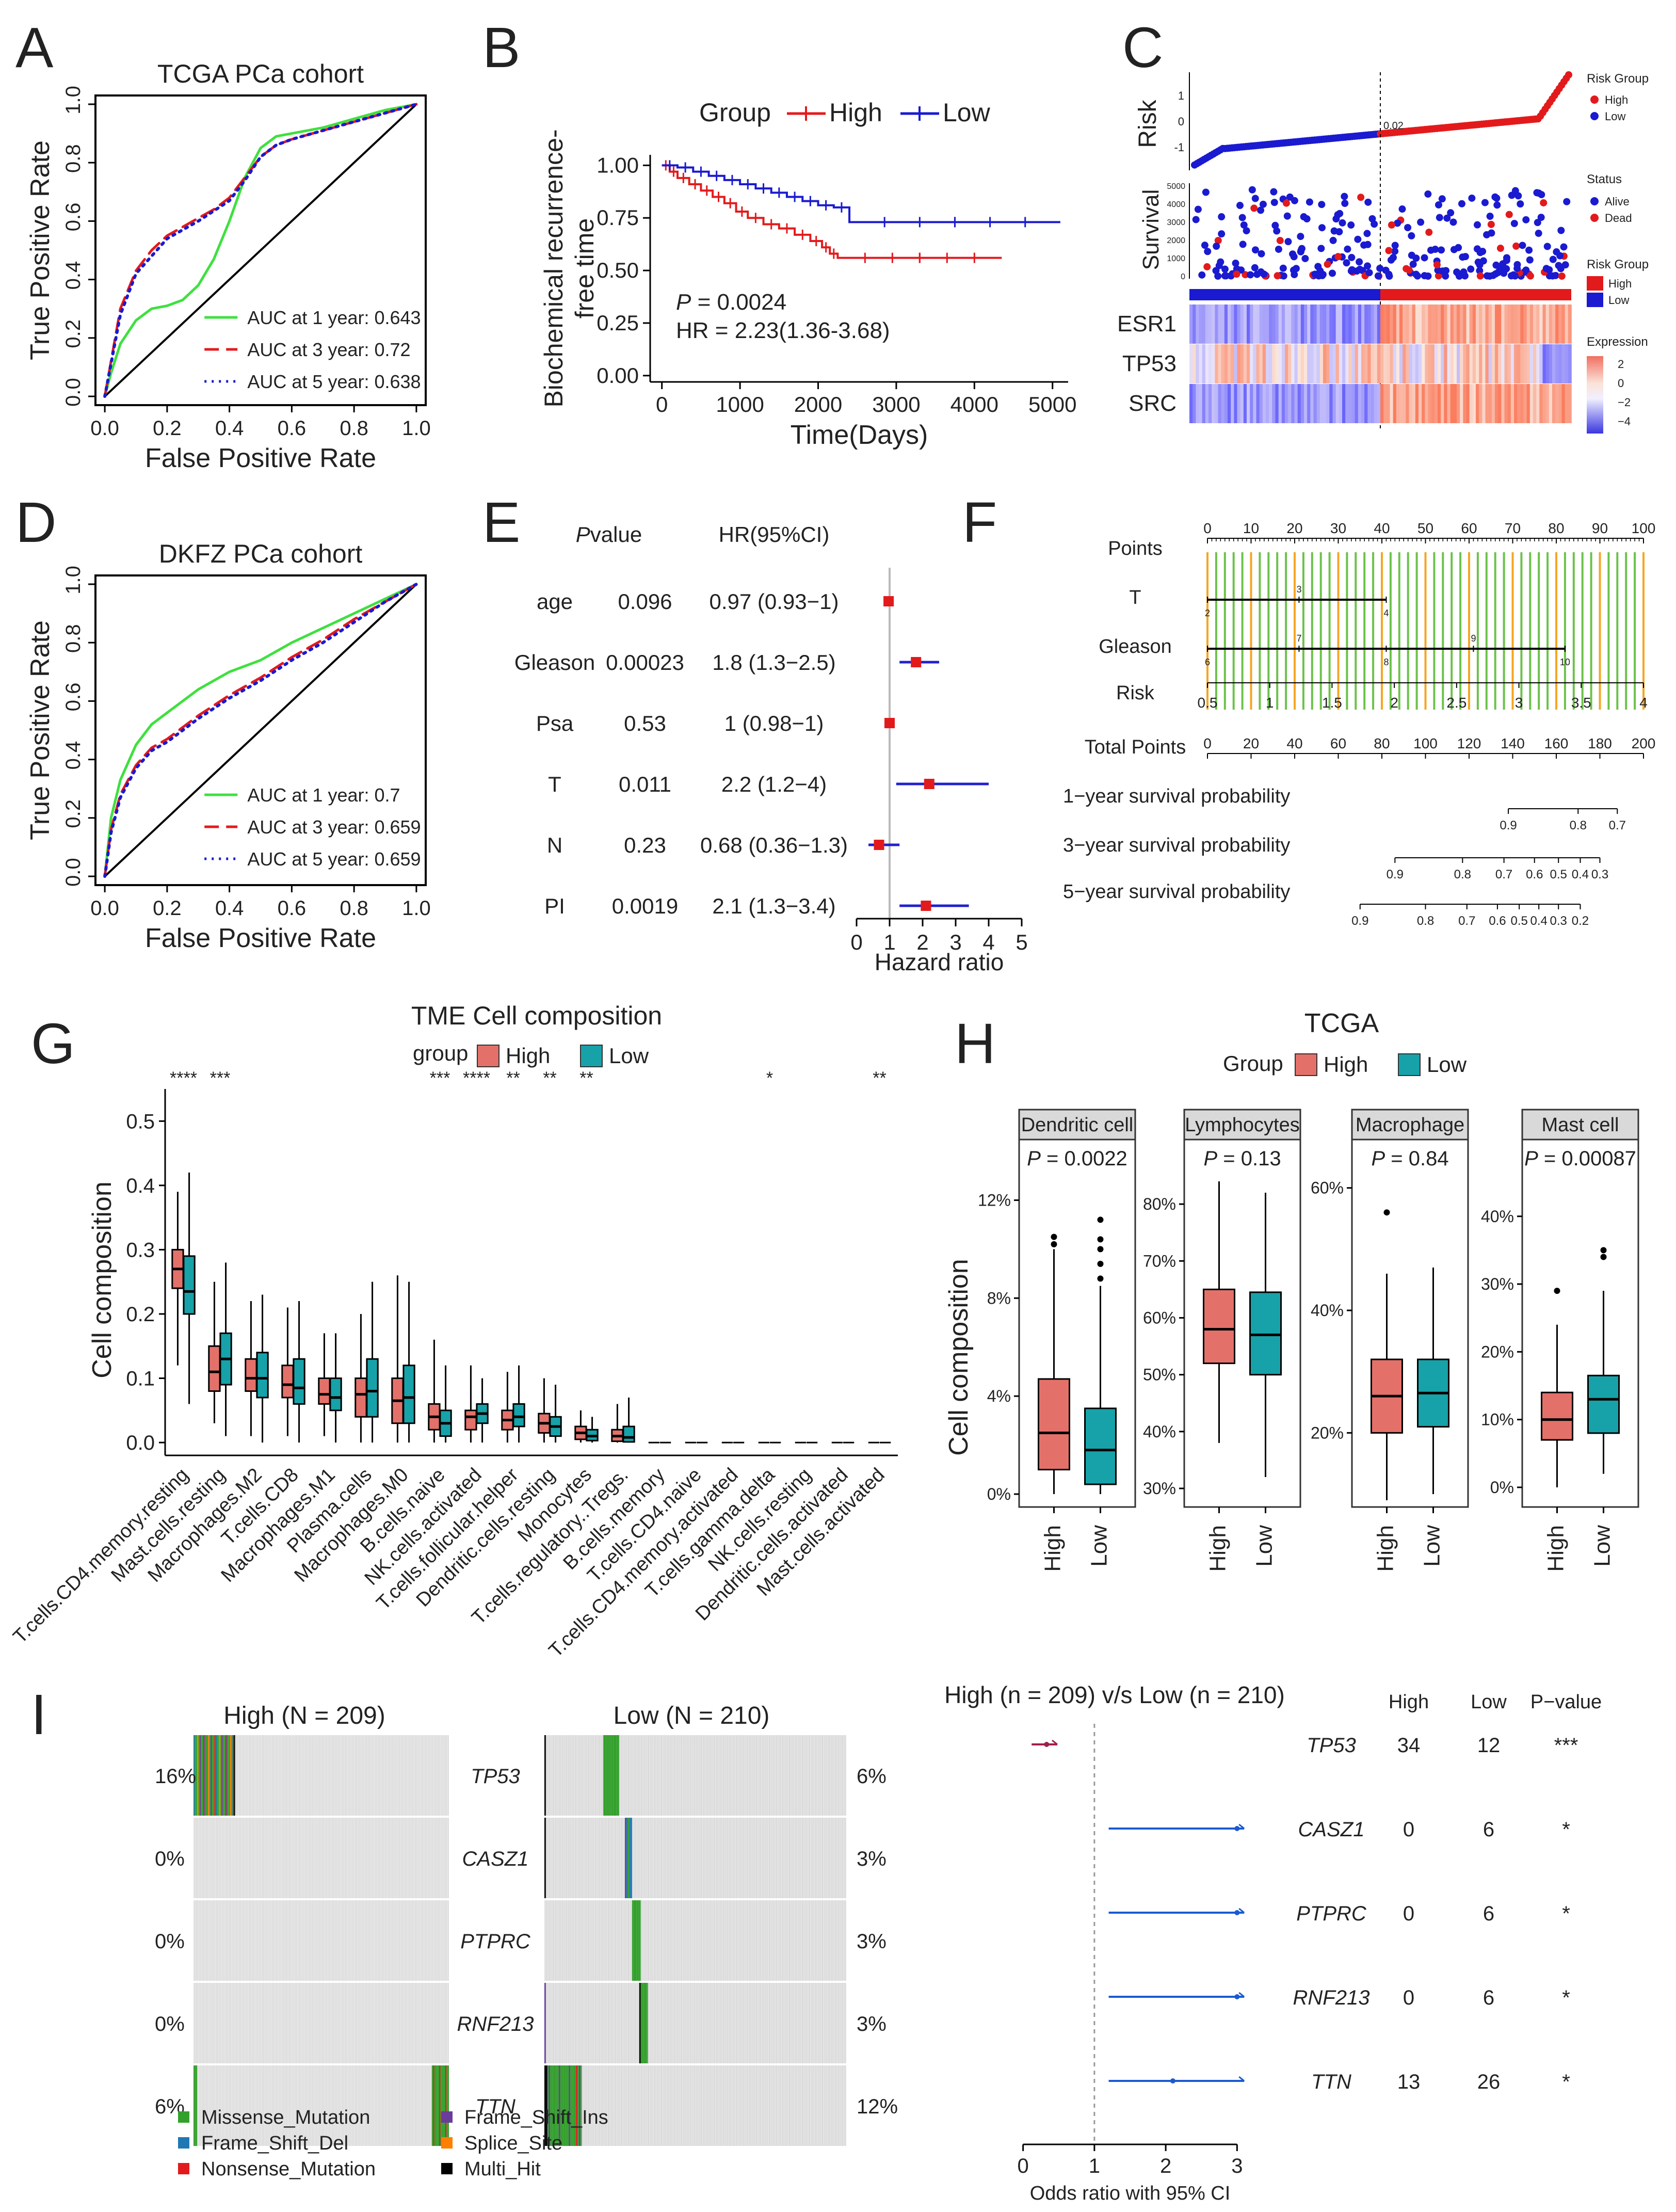 The width and height of the screenshot is (1676, 2212). What do you see at coordinates (988, 942) in the screenshot?
I see `forest-x-tick-label: 4` at bounding box center [988, 942].